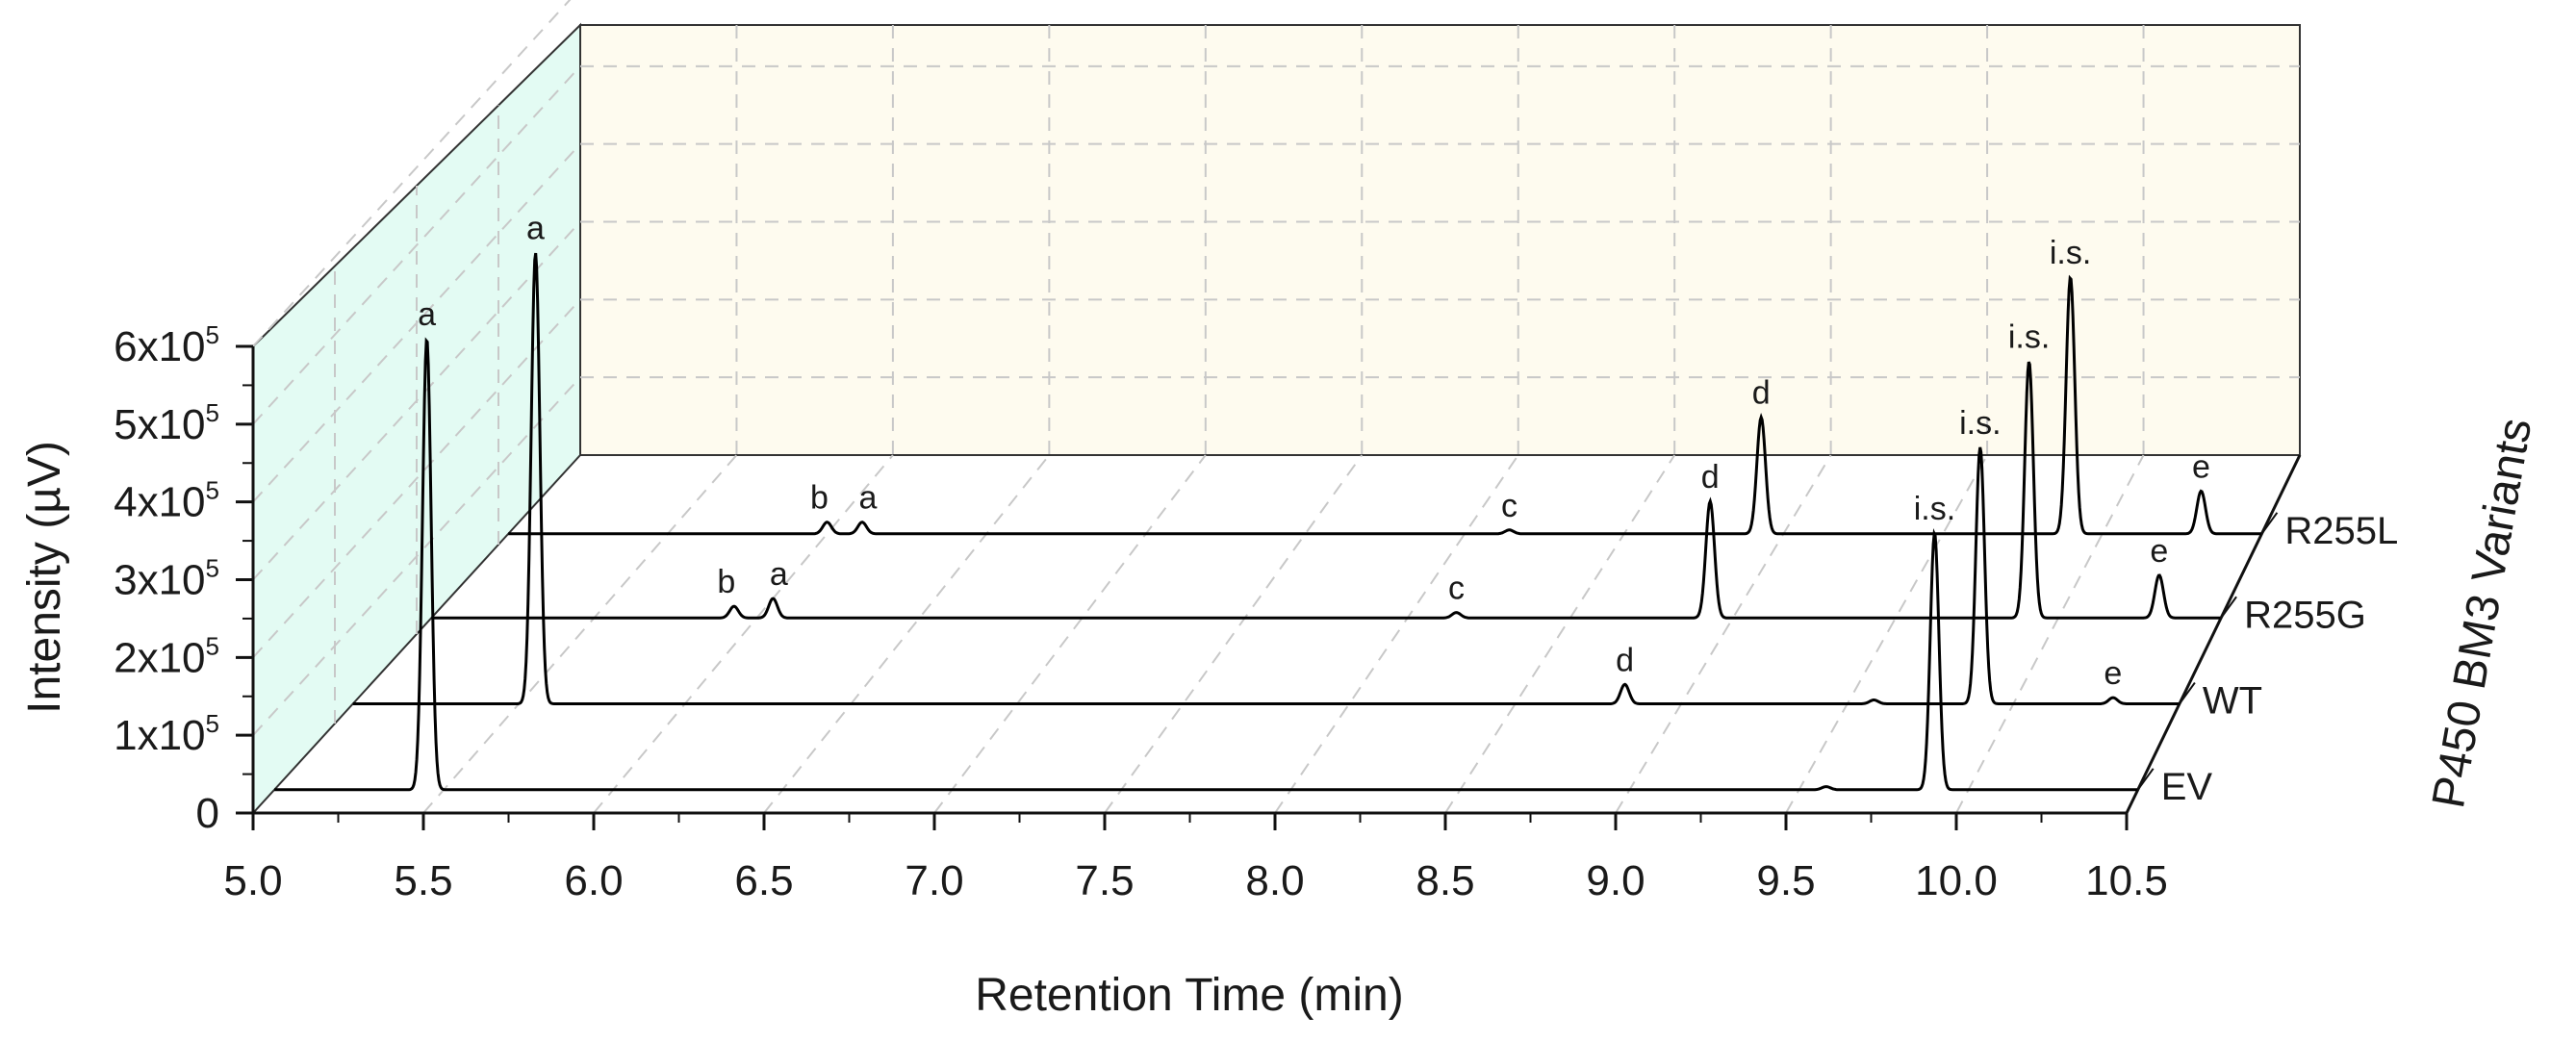  Describe the element at coordinates (166, 423) in the screenshot. I see `y-tick-label: 5x10⁵` at that location.